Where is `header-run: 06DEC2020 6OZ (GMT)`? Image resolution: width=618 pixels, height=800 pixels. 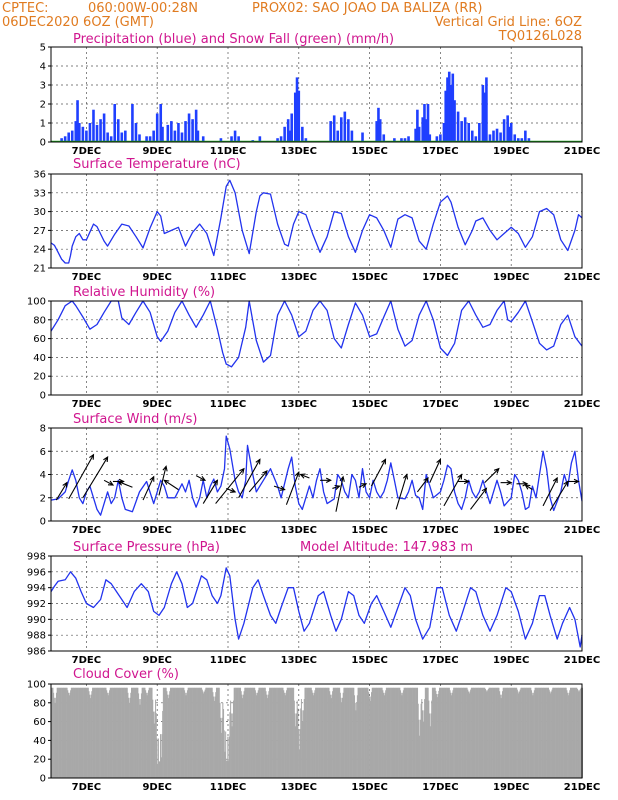
header-run: 06DEC2020 6OZ (GMT) is located at coordinates (78, 22).